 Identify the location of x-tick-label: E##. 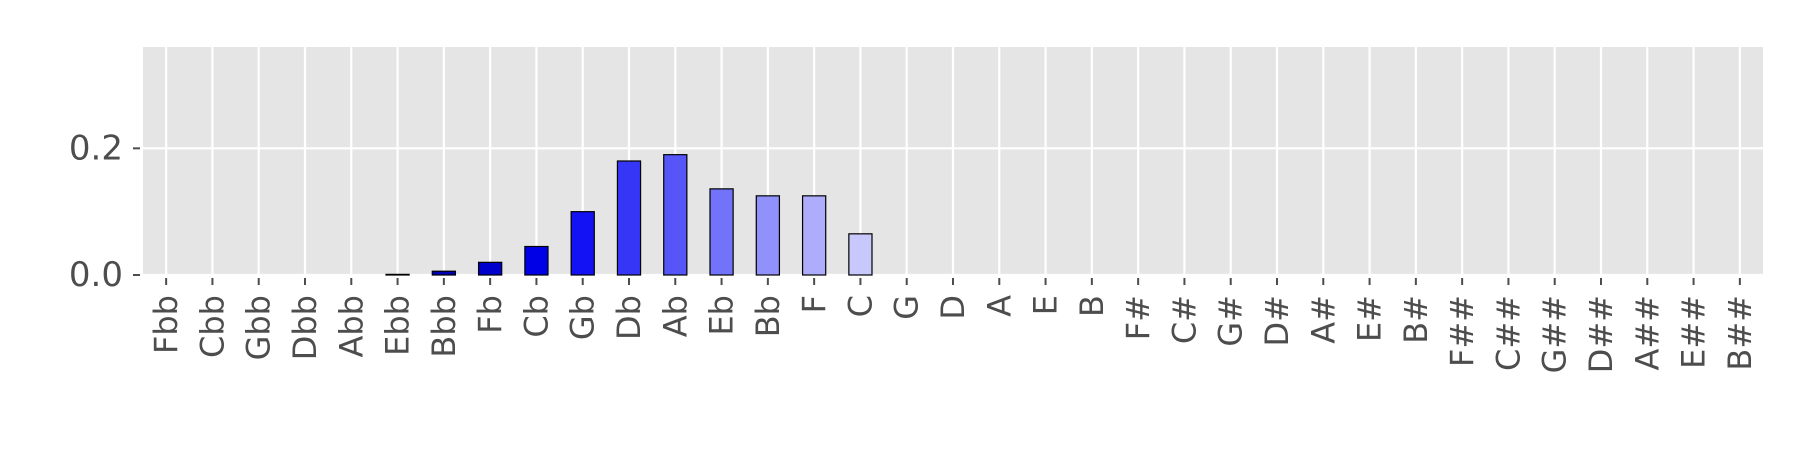
(1694, 332).